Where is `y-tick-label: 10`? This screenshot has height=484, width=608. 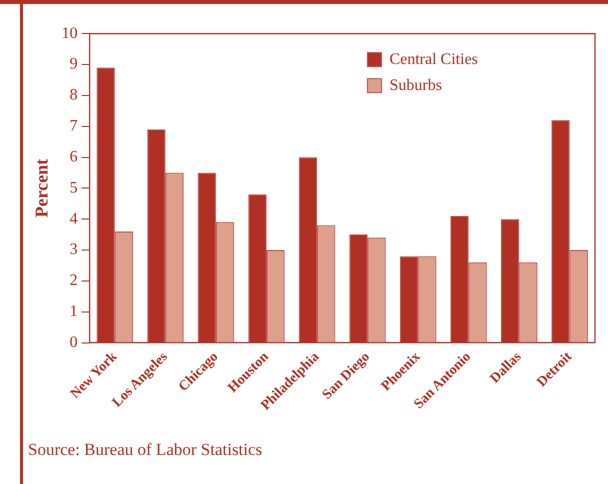
y-tick-label: 10 is located at coordinates (70, 33).